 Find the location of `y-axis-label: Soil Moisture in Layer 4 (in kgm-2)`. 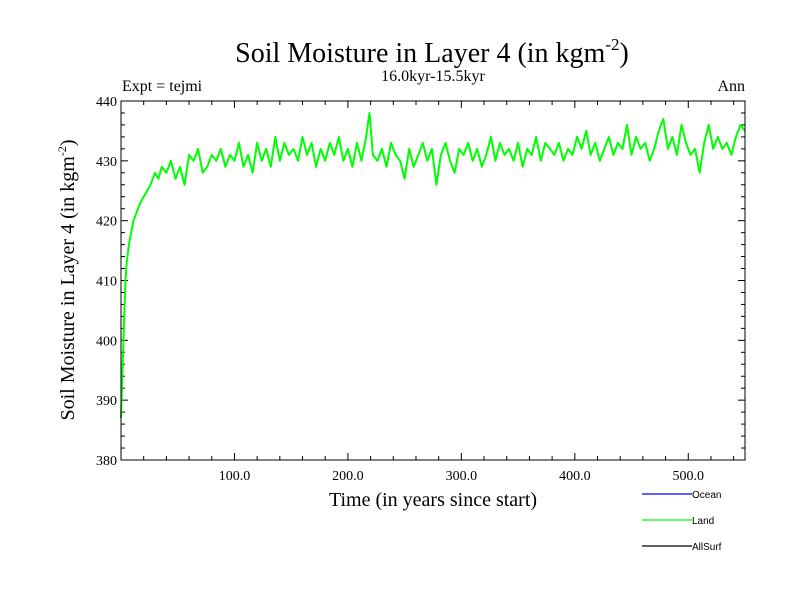

y-axis-label: Soil Moisture in Layer 4 (in kgm-2) is located at coordinates (67, 279).